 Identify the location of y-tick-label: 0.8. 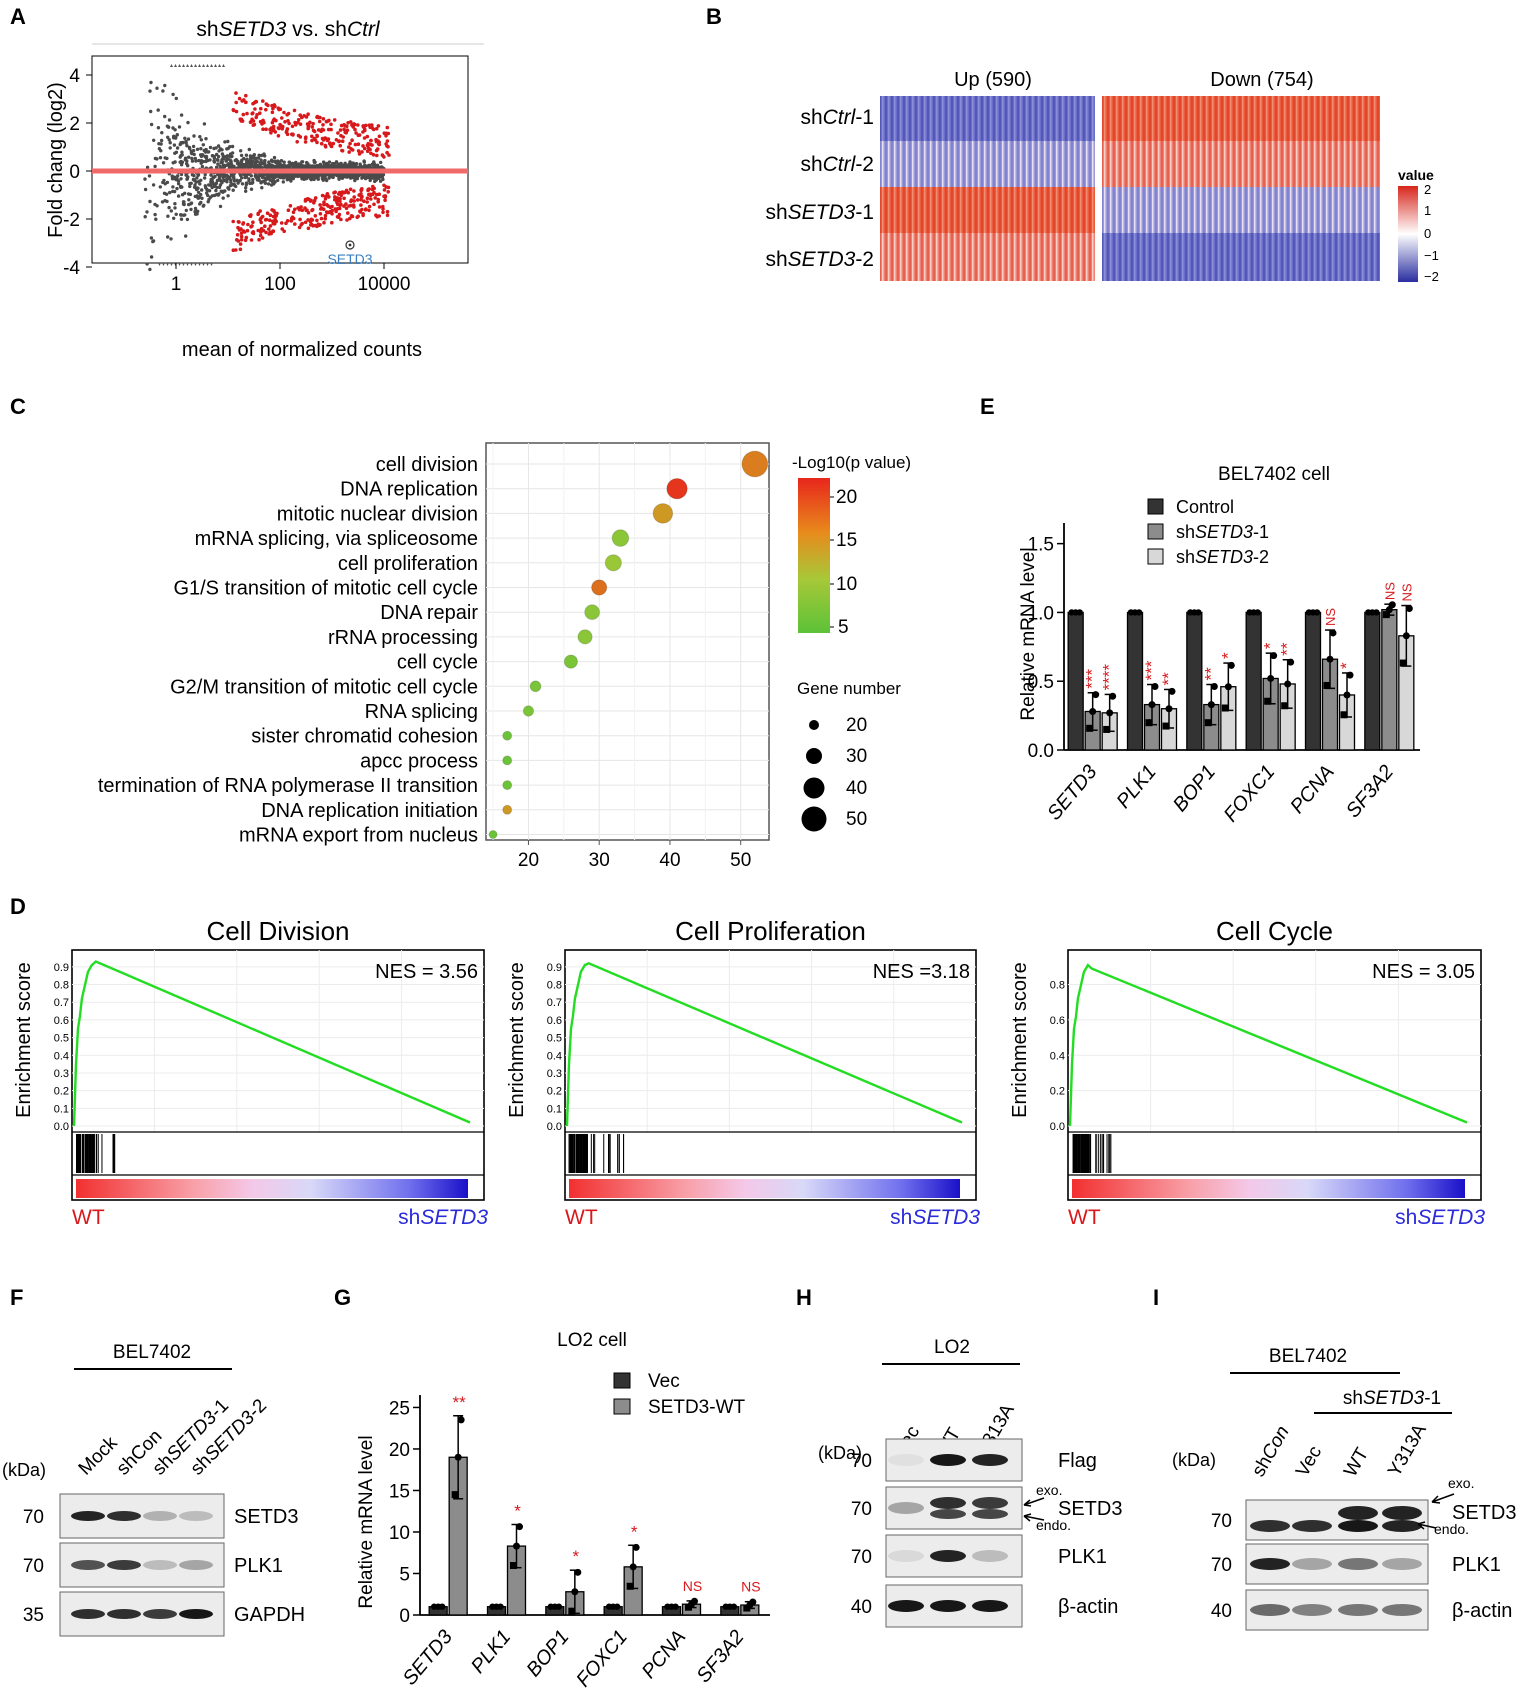
(61, 986).